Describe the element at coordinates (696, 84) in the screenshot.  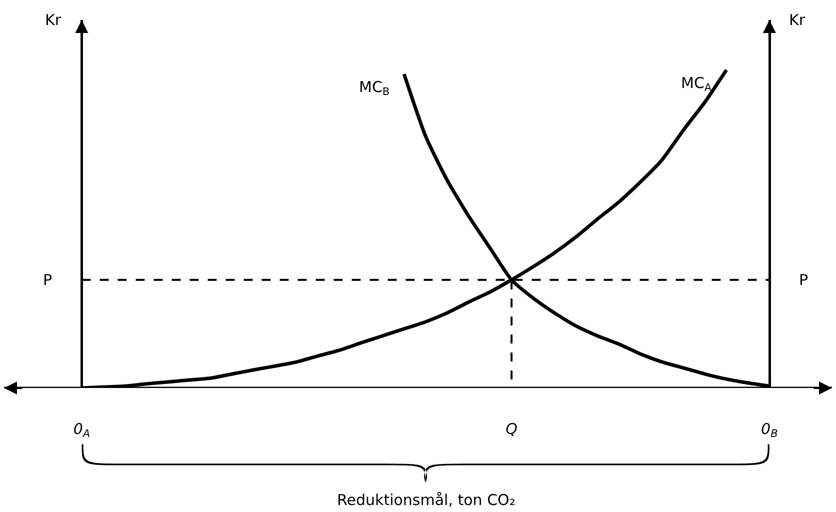
I see `series-label: MC$_{A}$` at that location.